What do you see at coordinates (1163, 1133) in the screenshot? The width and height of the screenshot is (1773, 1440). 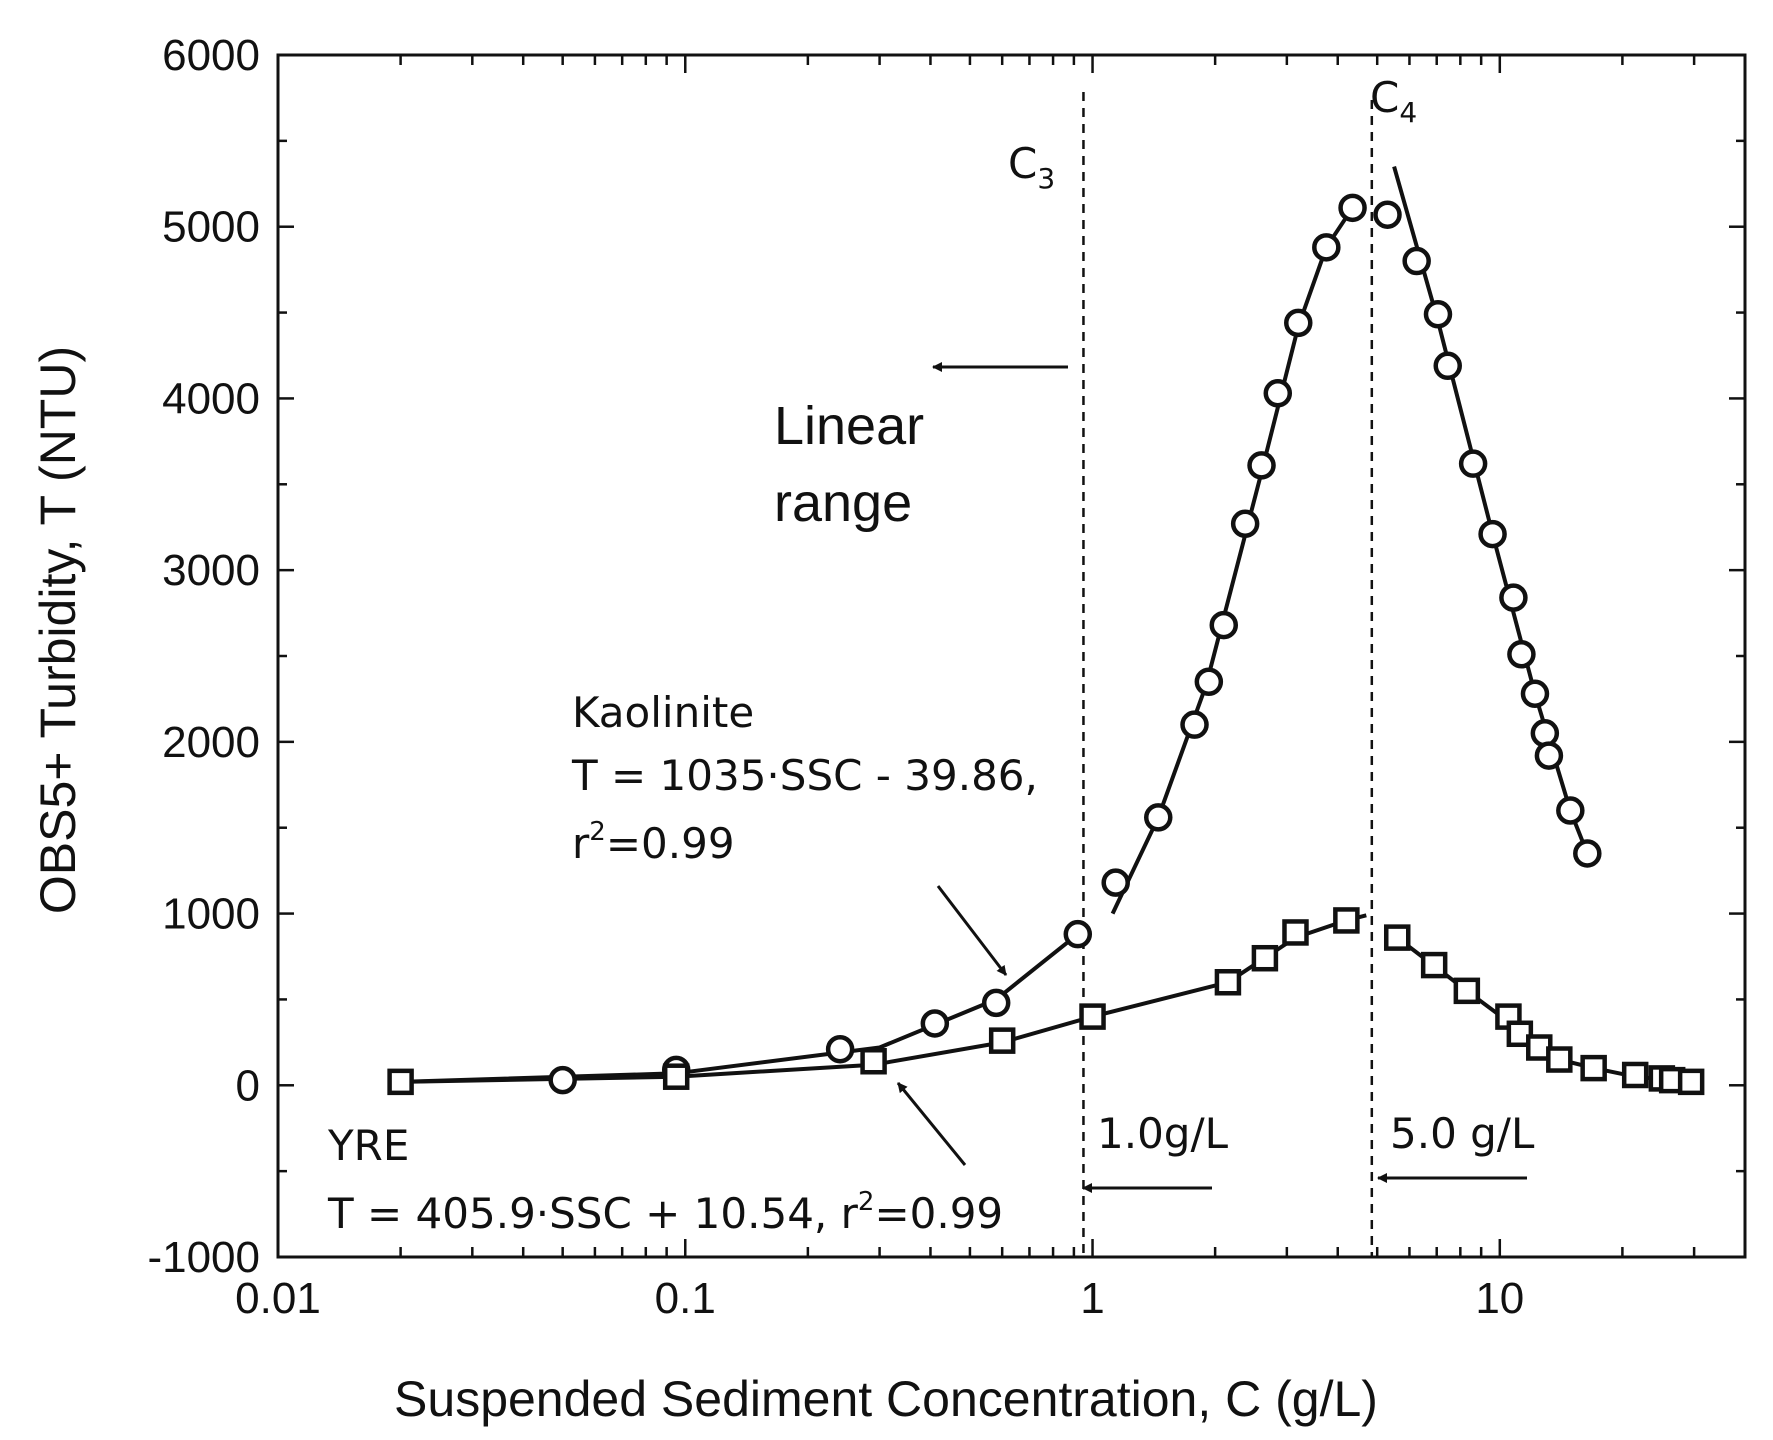 I see `c3-threshold-label: 1.0g/L` at bounding box center [1163, 1133].